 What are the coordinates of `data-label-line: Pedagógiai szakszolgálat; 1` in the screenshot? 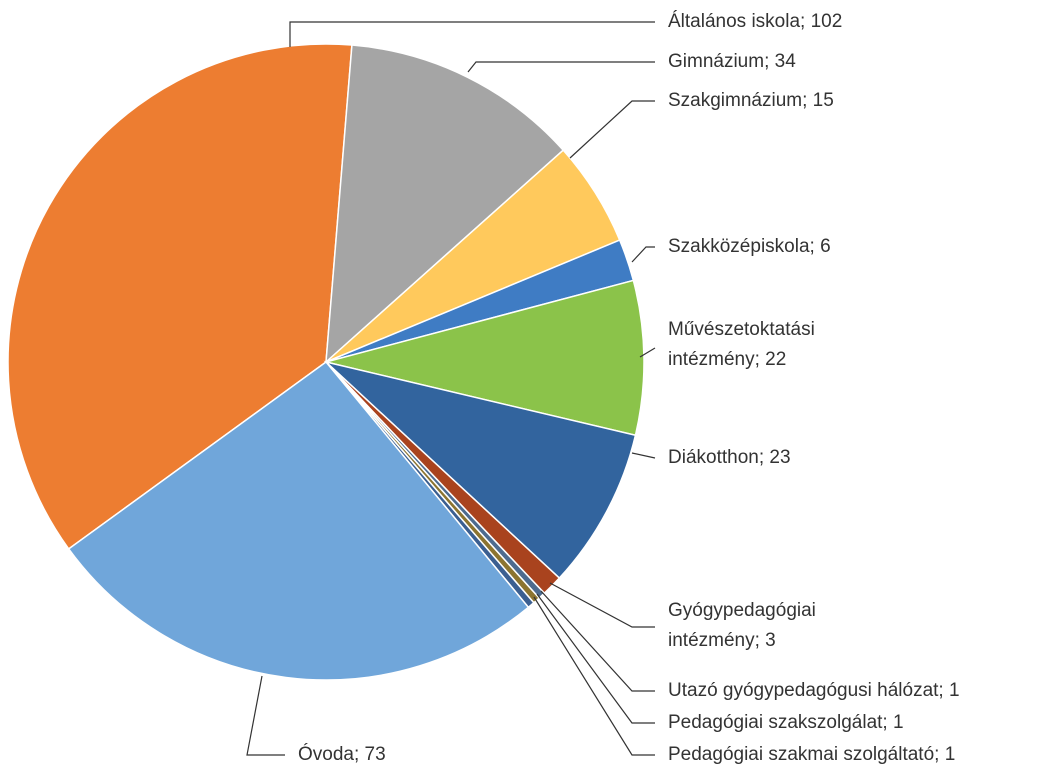 It's located at (786, 722).